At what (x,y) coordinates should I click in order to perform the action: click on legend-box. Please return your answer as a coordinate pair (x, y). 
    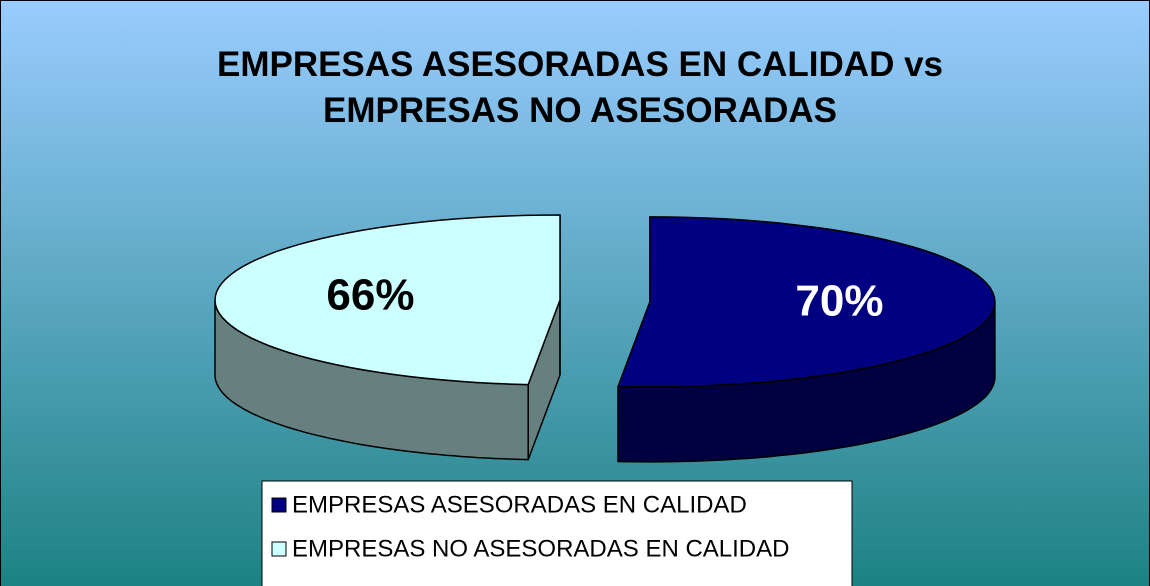
    Looking at the image, I should click on (557, 533).